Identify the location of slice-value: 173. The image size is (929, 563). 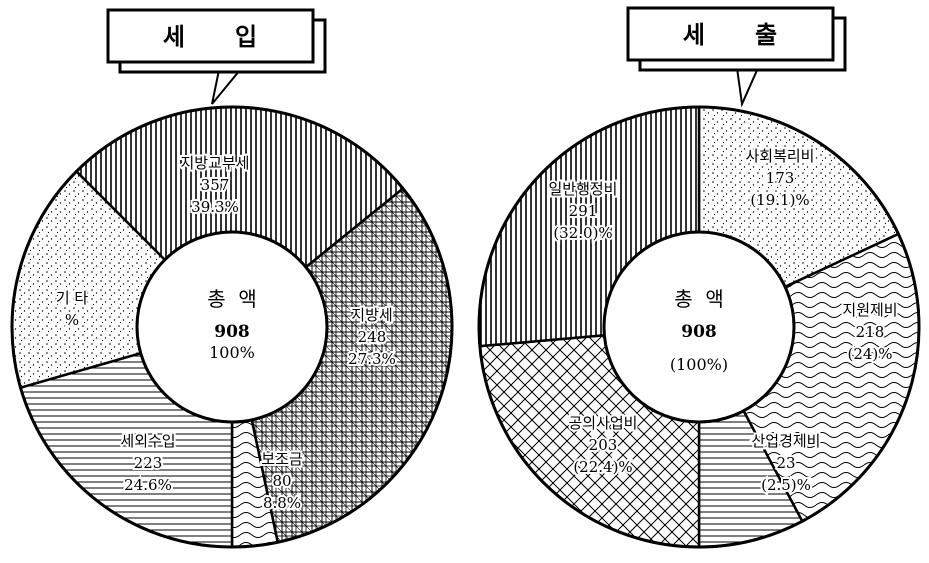
(780, 178).